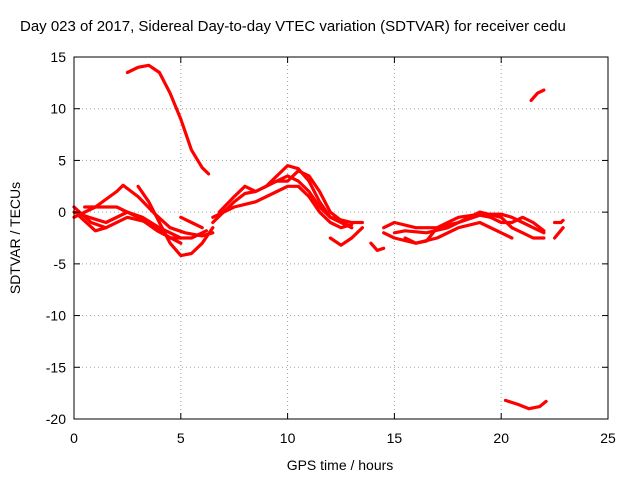 Image resolution: width=640 pixels, height=480 pixels. I want to click on x-tick-label: 20, so click(501, 438).